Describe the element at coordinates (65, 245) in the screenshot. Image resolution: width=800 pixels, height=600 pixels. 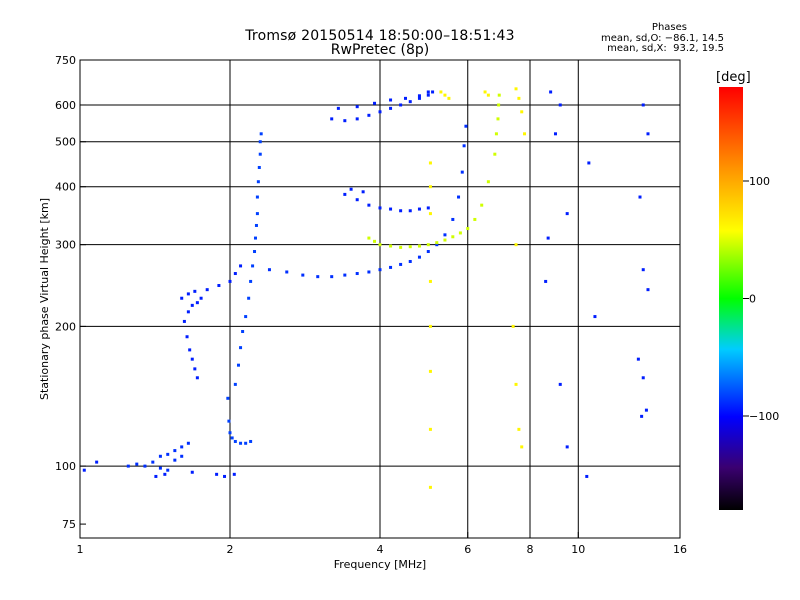
I see `y-tick-label: 300` at that location.